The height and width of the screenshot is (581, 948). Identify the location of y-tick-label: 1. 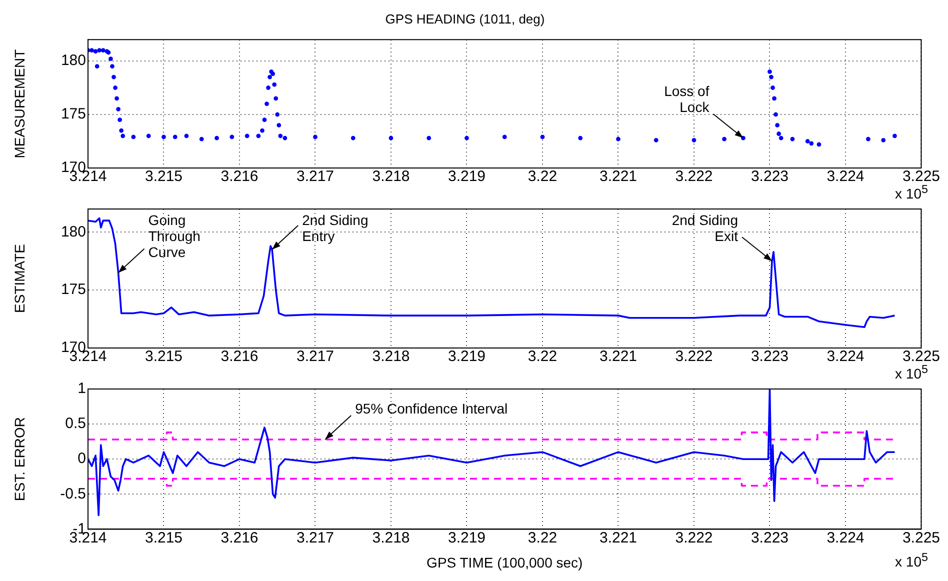
(82, 389).